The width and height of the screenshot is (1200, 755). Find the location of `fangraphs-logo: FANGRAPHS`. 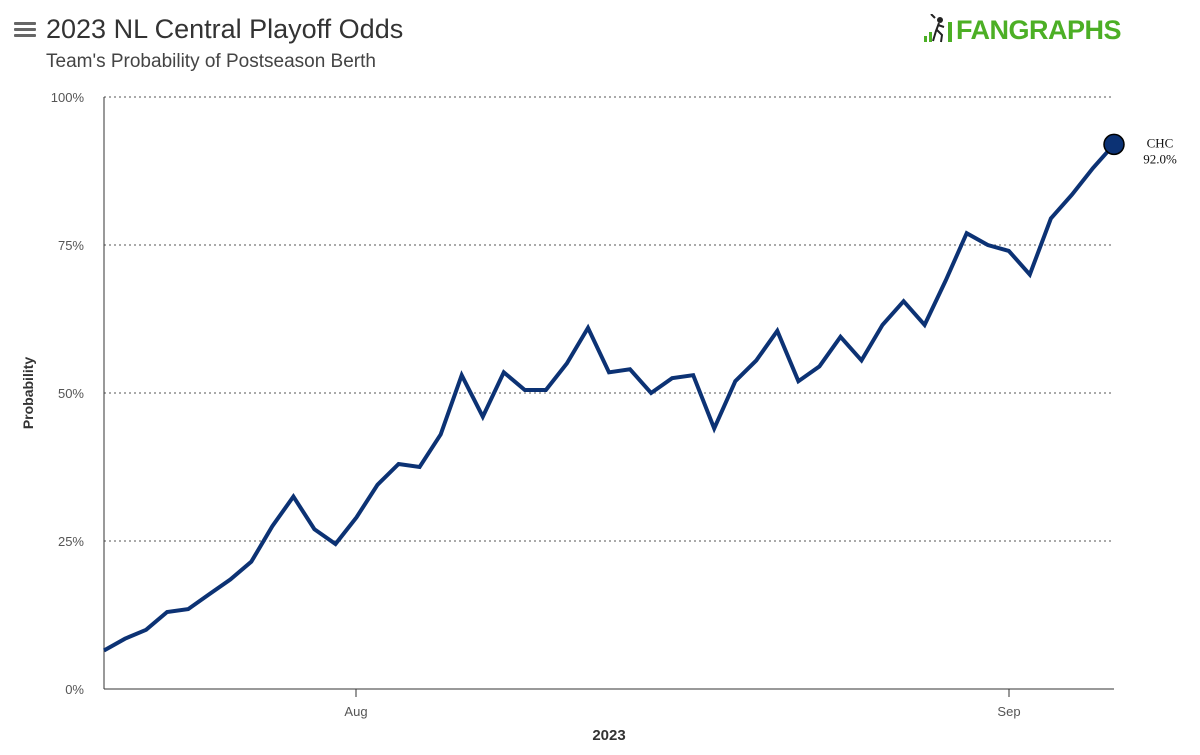

fangraphs-logo: FANGRAPHS is located at coordinates (1022, 30).